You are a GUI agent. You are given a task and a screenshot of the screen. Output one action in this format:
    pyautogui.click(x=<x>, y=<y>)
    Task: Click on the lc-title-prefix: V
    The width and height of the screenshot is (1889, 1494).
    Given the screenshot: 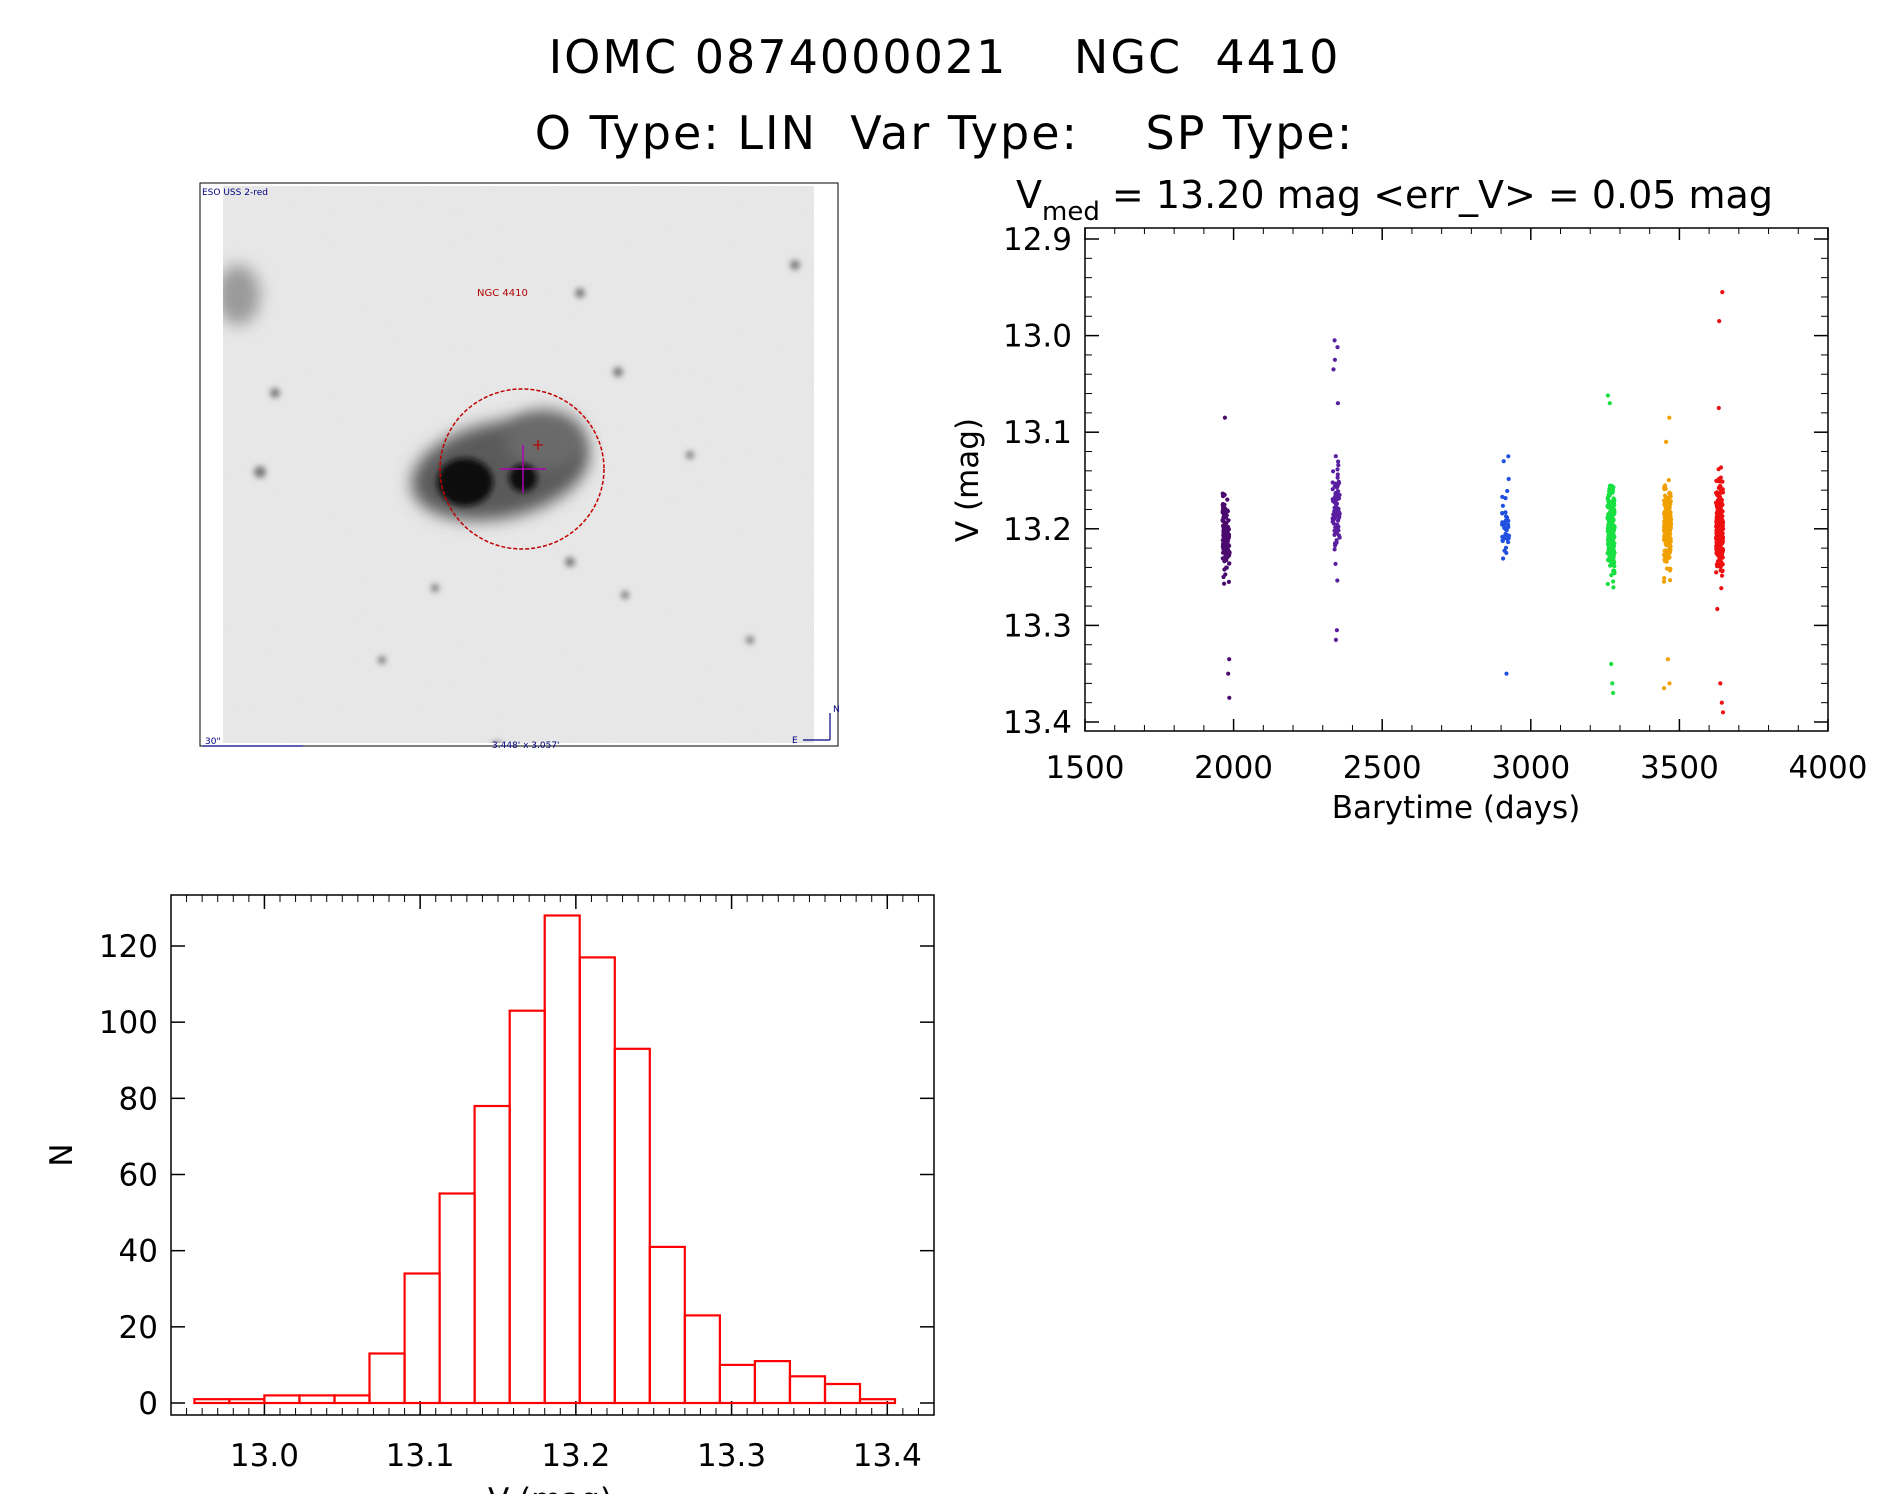 What is the action you would take?
    pyautogui.click(x=1029, y=195)
    